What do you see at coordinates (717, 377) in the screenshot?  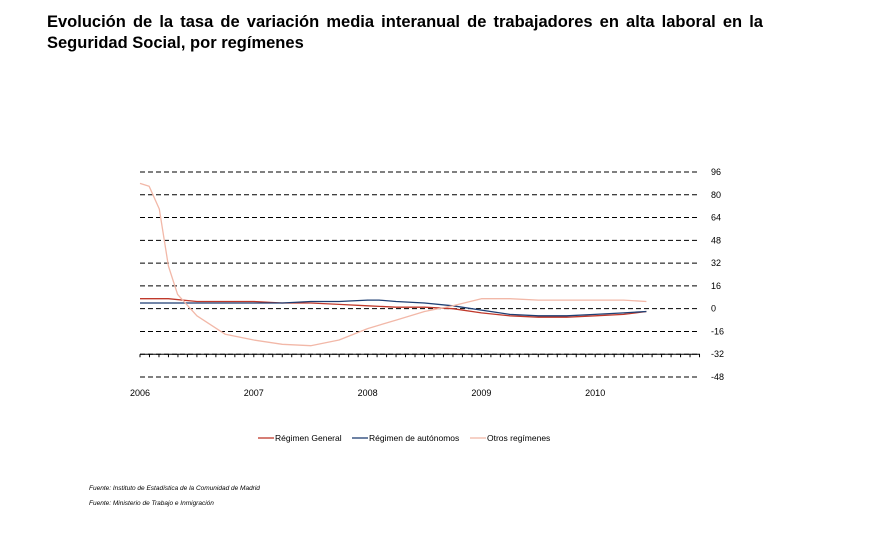 I see `y-tick-label: -48` at bounding box center [717, 377].